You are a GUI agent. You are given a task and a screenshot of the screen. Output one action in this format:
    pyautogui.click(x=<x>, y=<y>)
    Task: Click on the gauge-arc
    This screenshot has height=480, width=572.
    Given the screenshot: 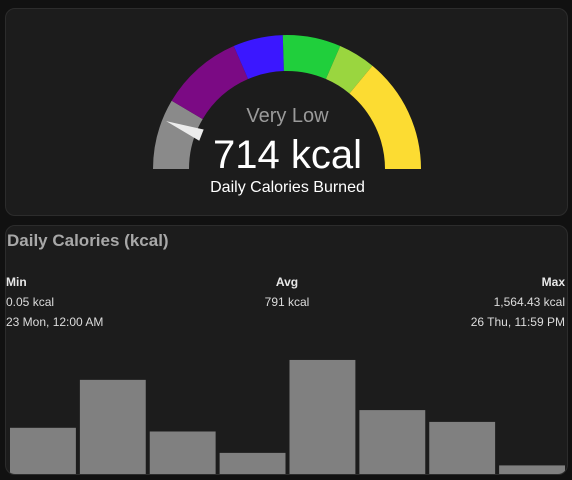 What is the action you would take?
    pyautogui.click(x=287, y=102)
    